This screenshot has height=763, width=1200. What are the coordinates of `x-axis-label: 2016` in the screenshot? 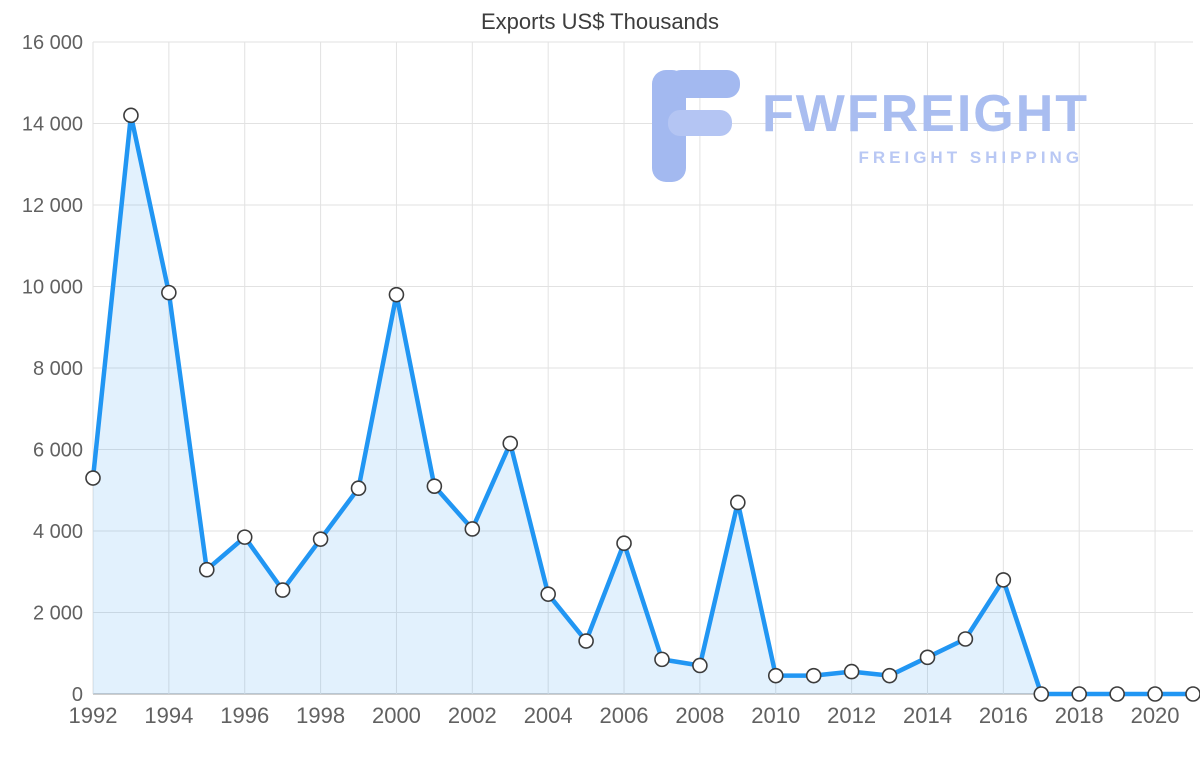 It's located at (1003, 715).